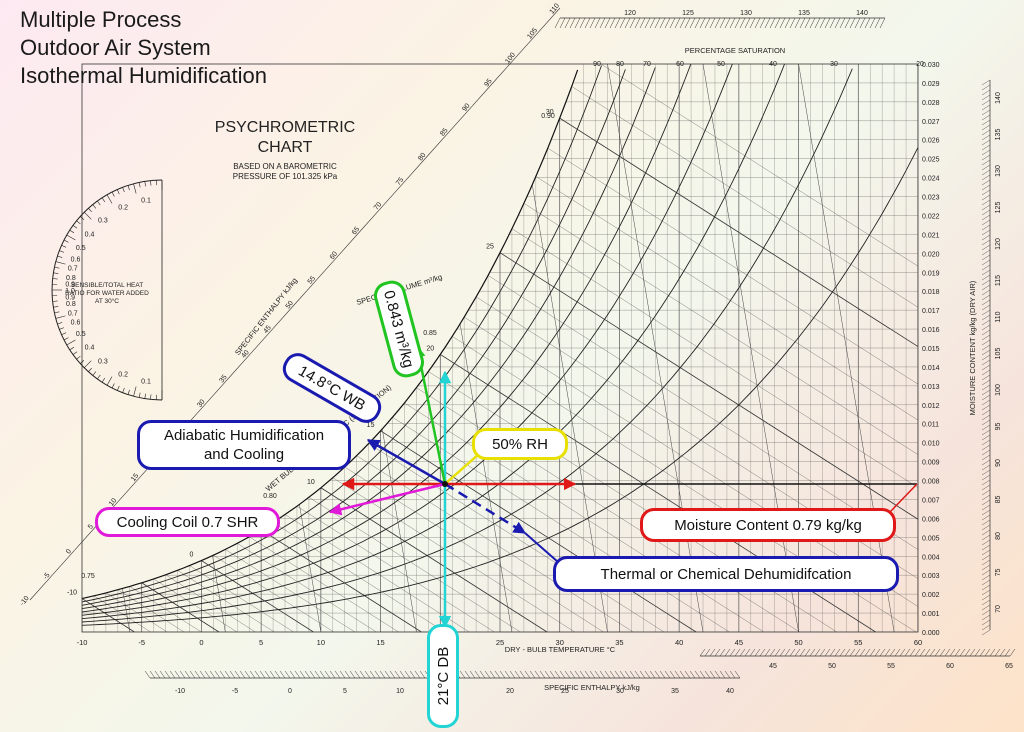  What do you see at coordinates (858, 642) in the screenshot?
I see `dry-bulb-tick: 55` at bounding box center [858, 642].